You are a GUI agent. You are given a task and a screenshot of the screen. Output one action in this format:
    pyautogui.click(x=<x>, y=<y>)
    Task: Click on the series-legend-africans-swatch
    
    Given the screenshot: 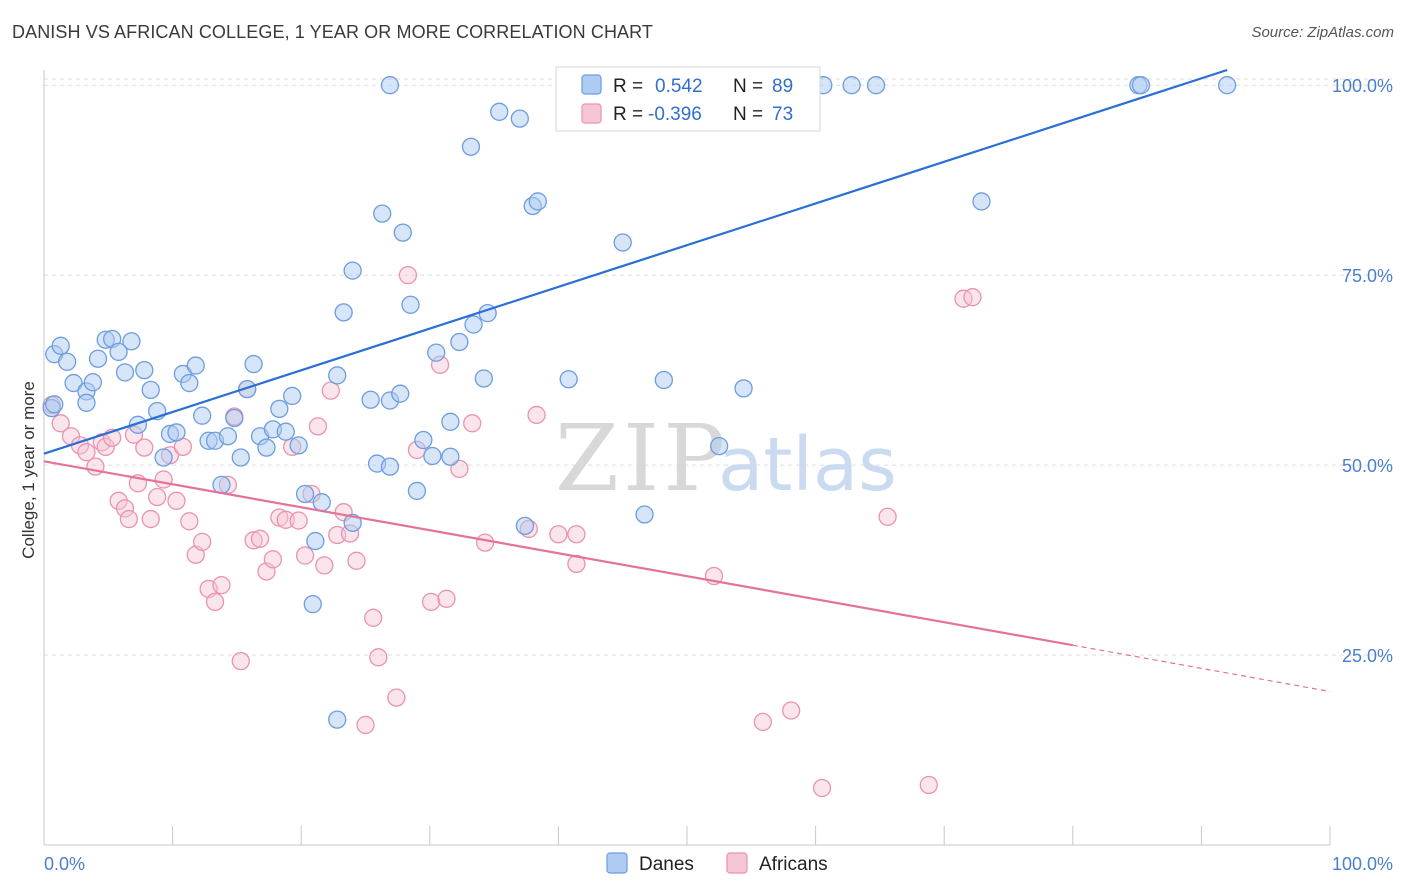 What is the action you would take?
    pyautogui.click(x=737, y=863)
    